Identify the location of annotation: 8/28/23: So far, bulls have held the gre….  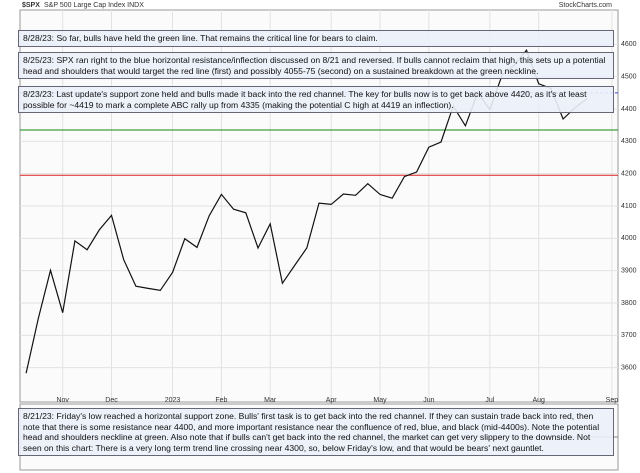
(316, 38).